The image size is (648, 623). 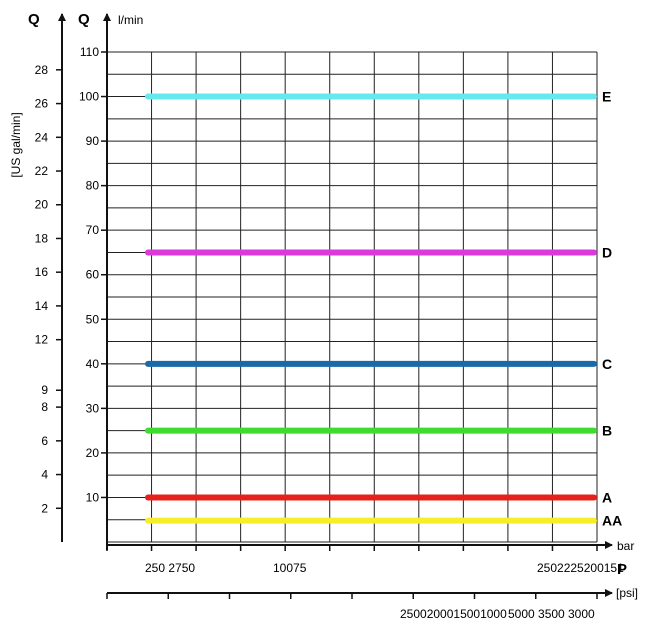 I want to click on left-y-axis-tick-label: 4, so click(x=44, y=475).